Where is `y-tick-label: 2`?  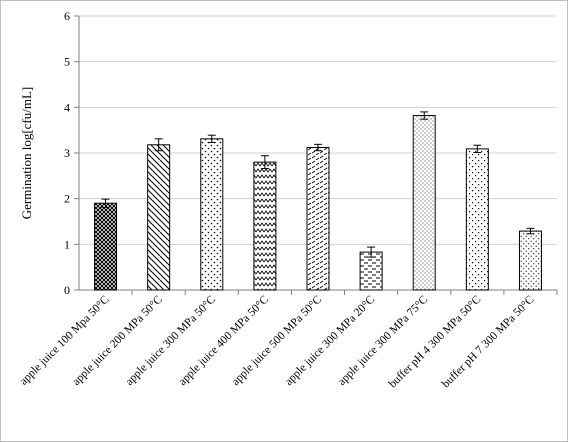
y-tick-label: 2 is located at coordinates (67, 199).